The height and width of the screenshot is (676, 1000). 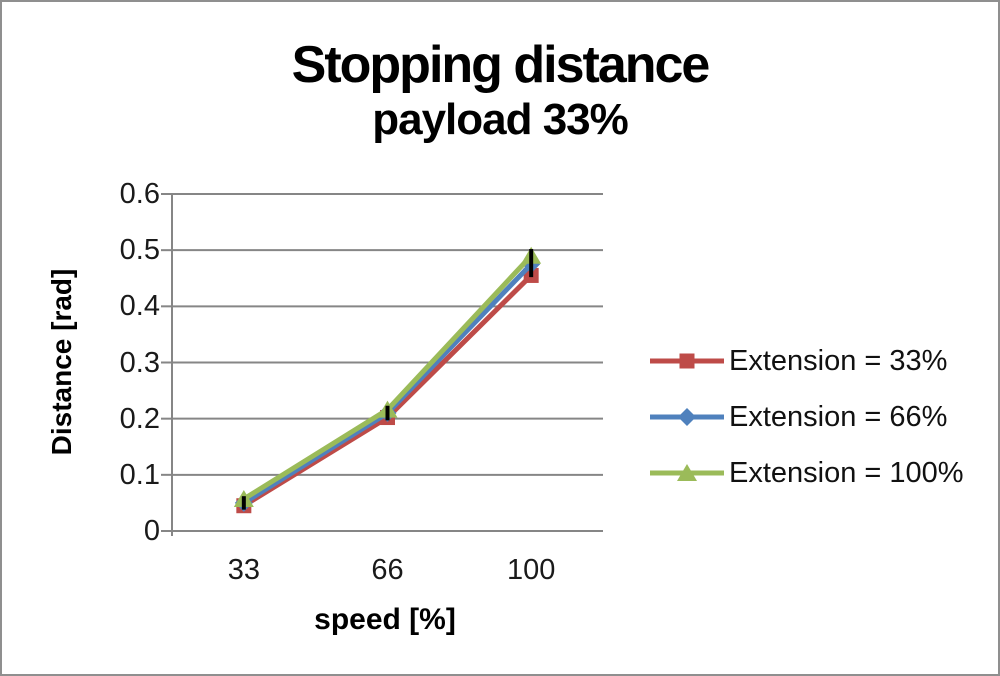 I want to click on legend-label: Extension = 66%, so click(x=838, y=416).